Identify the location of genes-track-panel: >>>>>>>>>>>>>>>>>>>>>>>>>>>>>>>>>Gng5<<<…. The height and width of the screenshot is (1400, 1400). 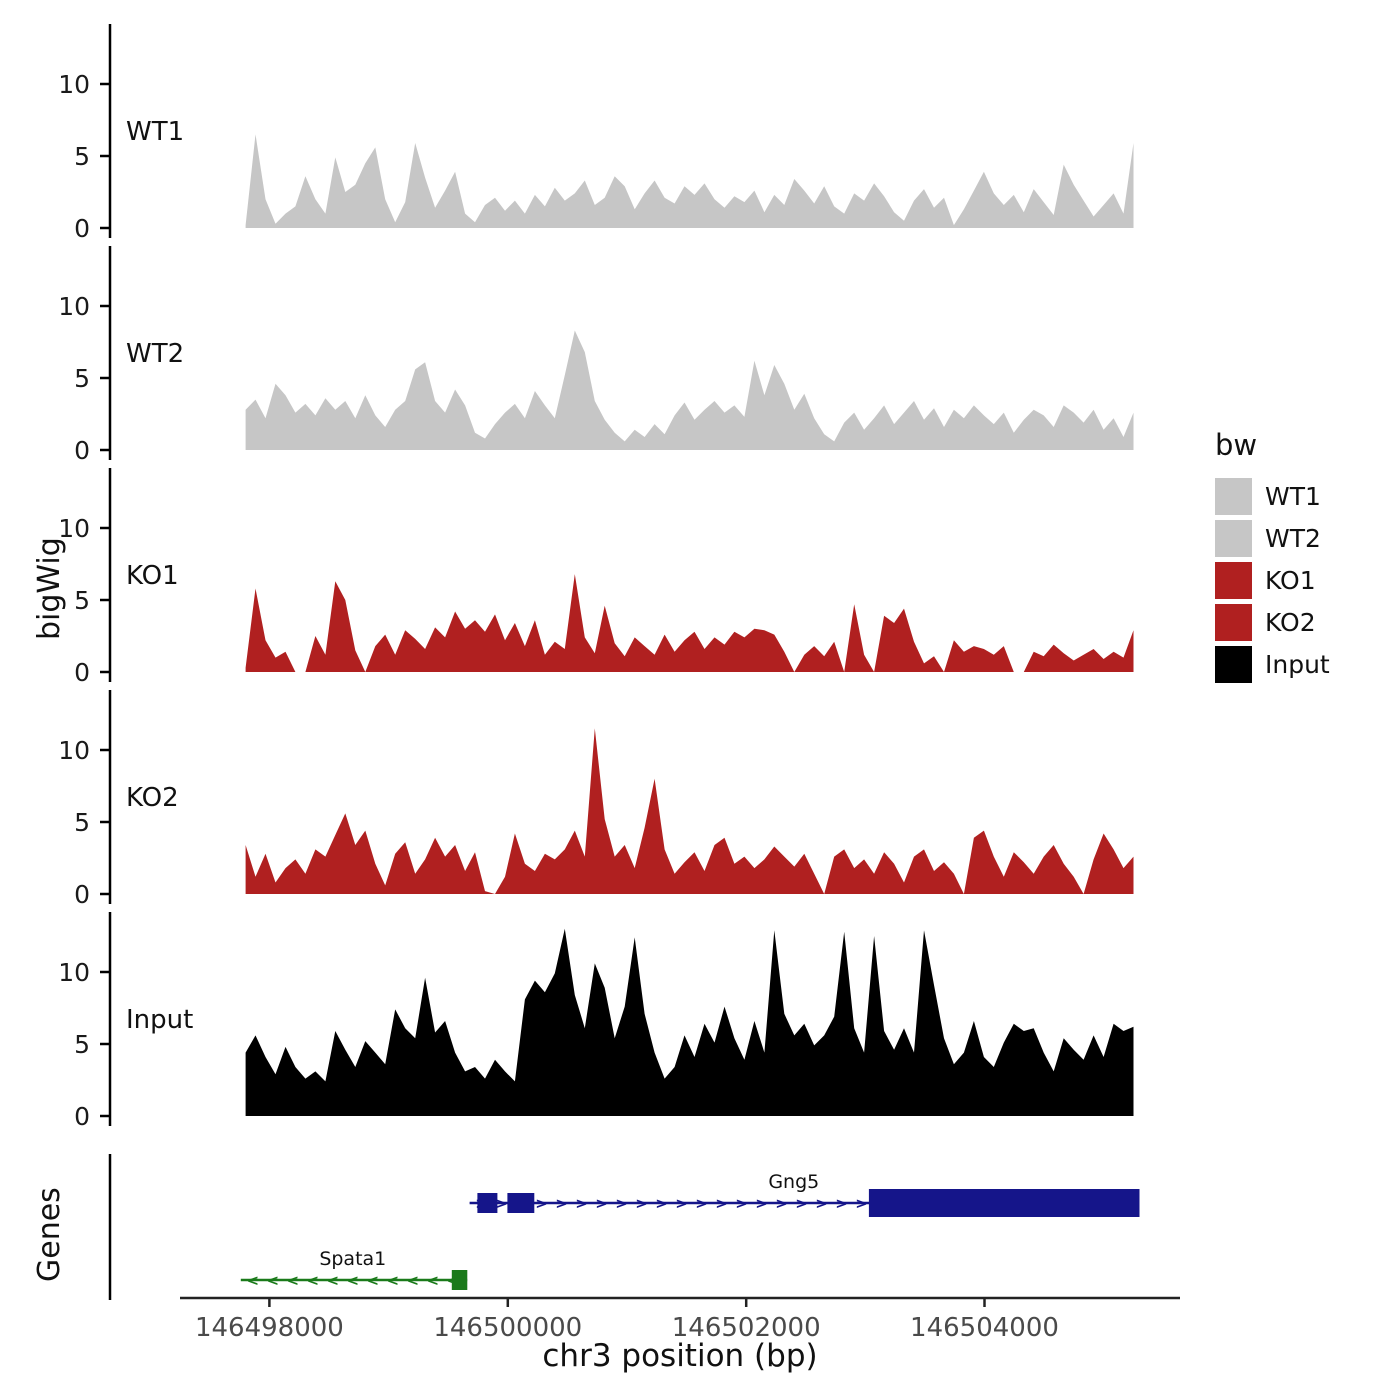
(600, 1227).